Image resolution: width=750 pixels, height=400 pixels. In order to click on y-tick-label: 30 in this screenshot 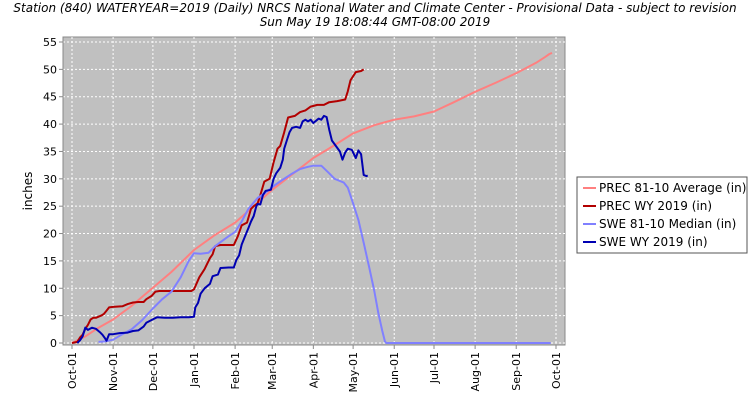, I will do `click(50, 179)`.